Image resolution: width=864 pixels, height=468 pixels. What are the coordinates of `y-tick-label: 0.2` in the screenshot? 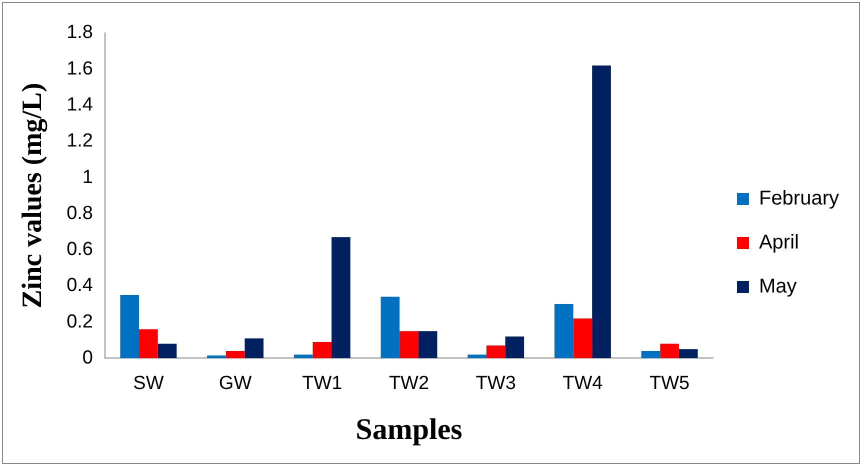 It's located at (80, 321).